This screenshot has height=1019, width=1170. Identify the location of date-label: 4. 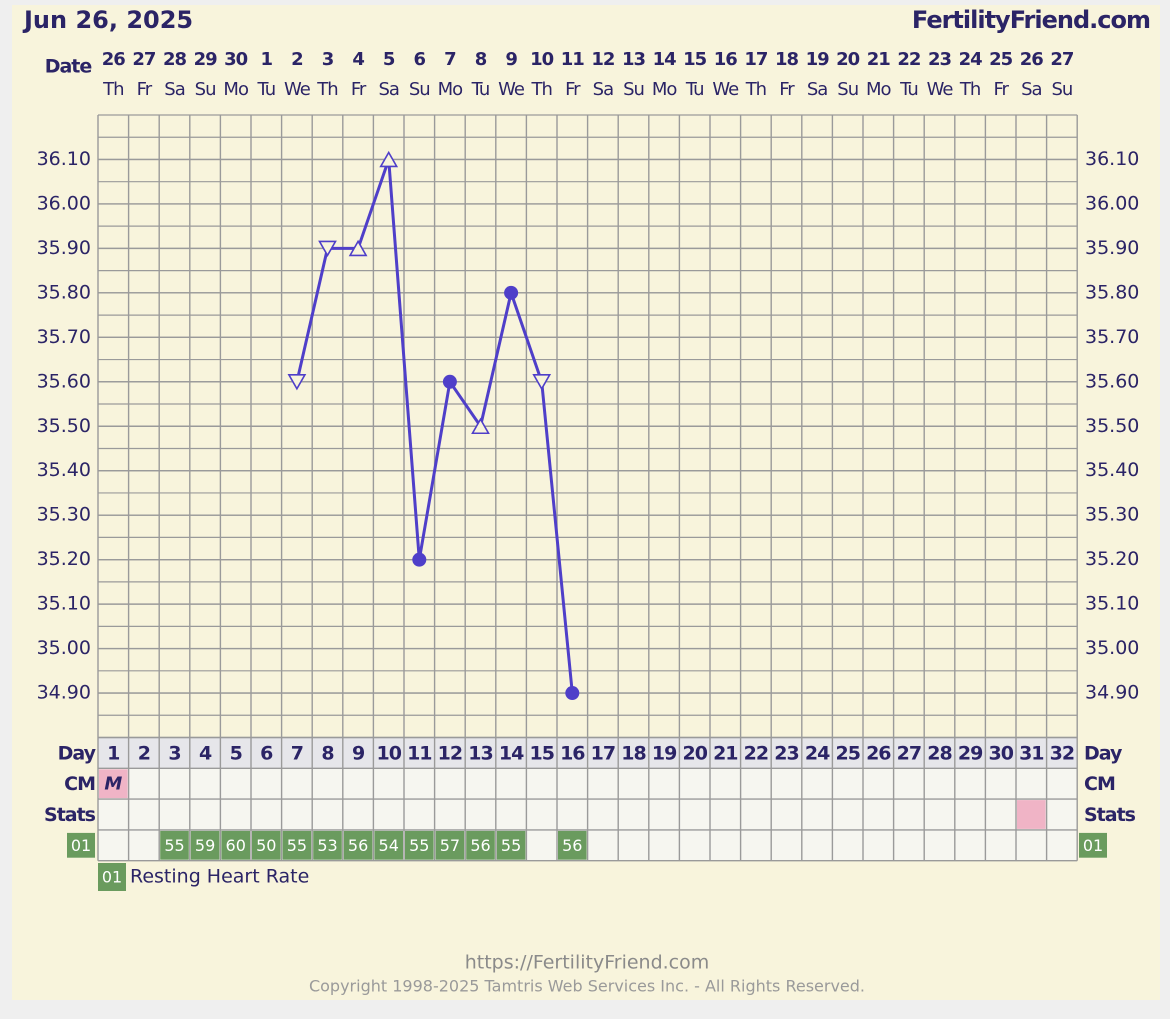
(358, 59).